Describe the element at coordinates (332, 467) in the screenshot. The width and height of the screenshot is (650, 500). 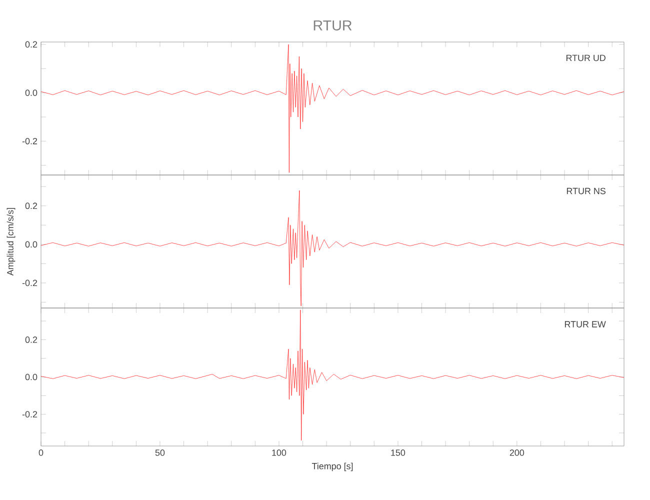
I see `x-axis-title: Tiempo [s]` at that location.